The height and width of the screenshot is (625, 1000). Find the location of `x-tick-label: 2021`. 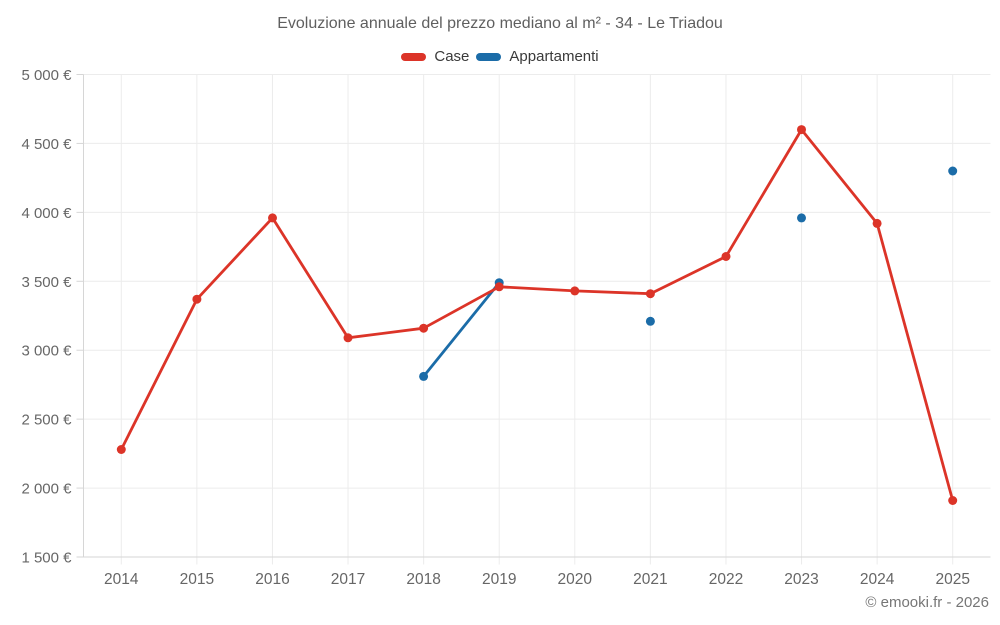

x-tick-label: 2021 is located at coordinates (650, 579).